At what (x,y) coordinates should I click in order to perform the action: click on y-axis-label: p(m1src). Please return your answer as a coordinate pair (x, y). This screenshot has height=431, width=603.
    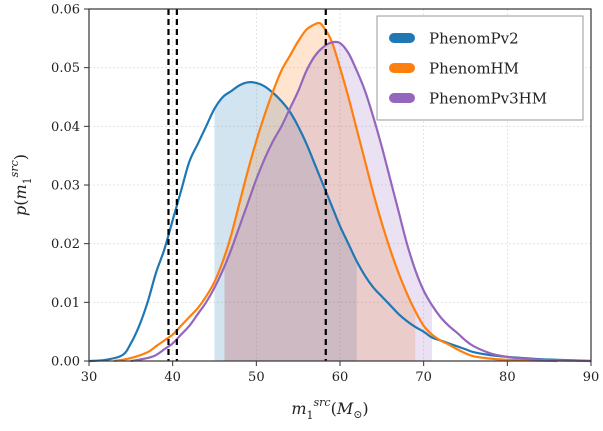
    Looking at the image, I should click on (21, 185).